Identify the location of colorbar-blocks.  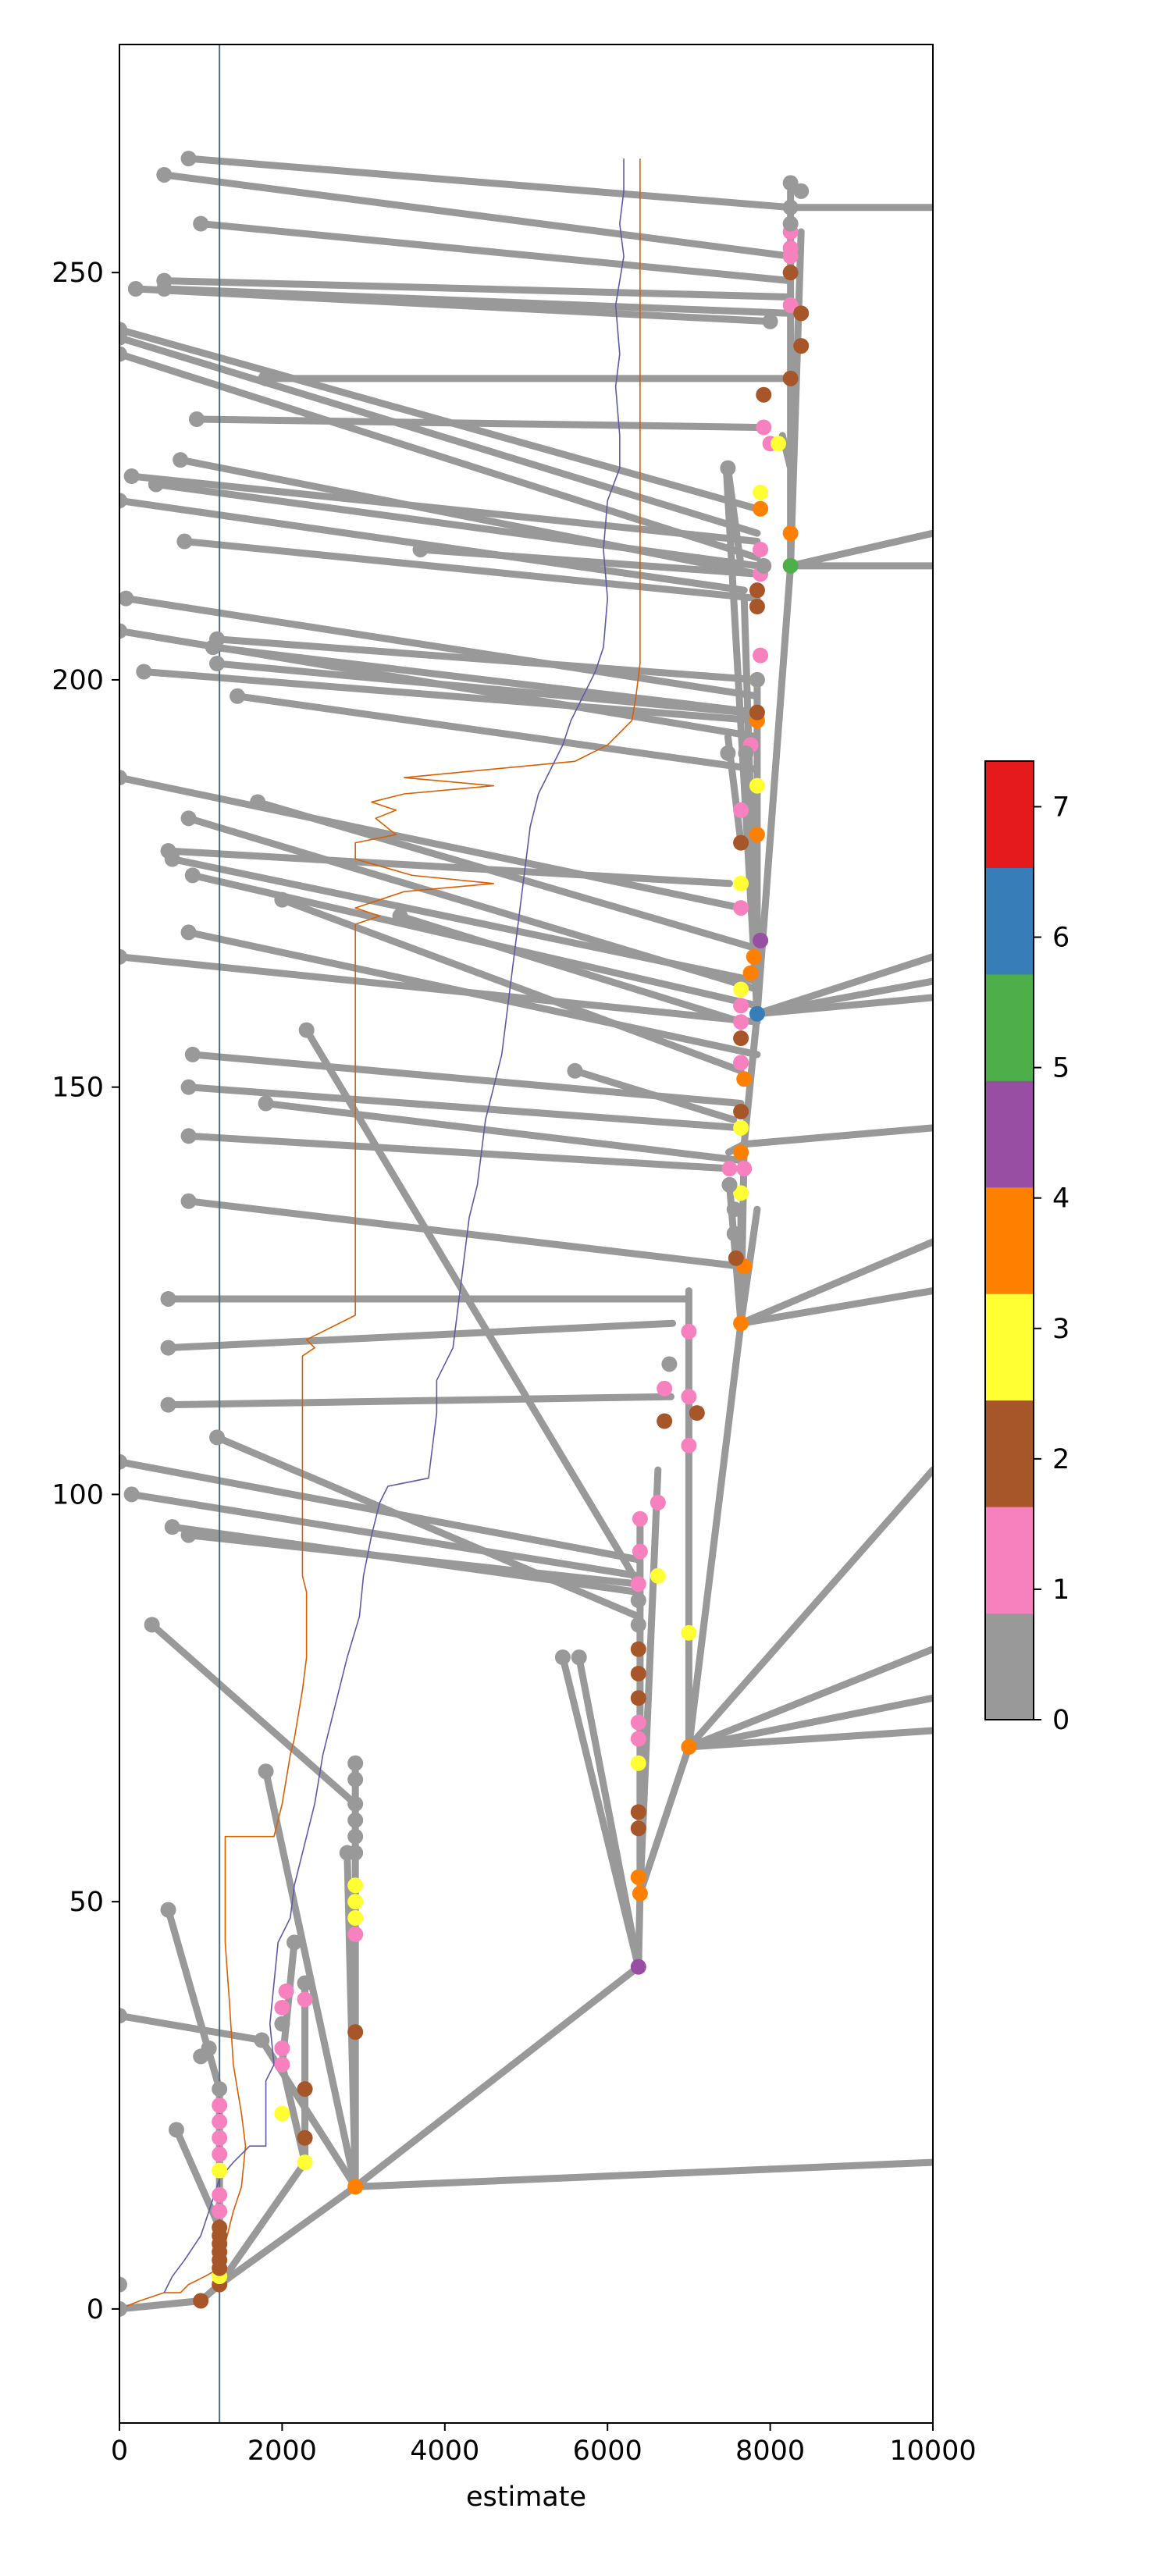
(1009, 1240).